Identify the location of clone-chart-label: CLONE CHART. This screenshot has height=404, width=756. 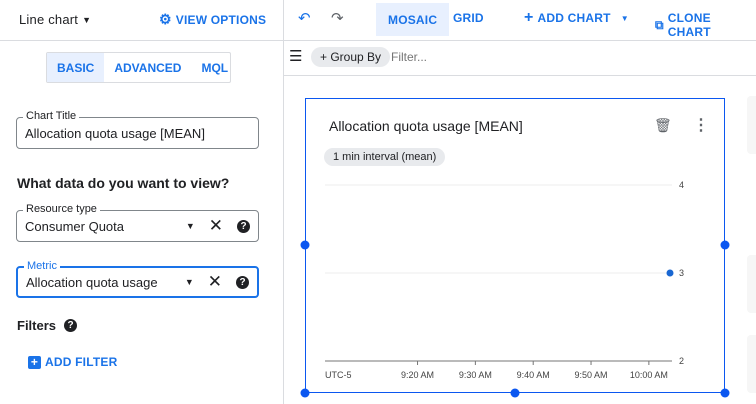
(689, 25).